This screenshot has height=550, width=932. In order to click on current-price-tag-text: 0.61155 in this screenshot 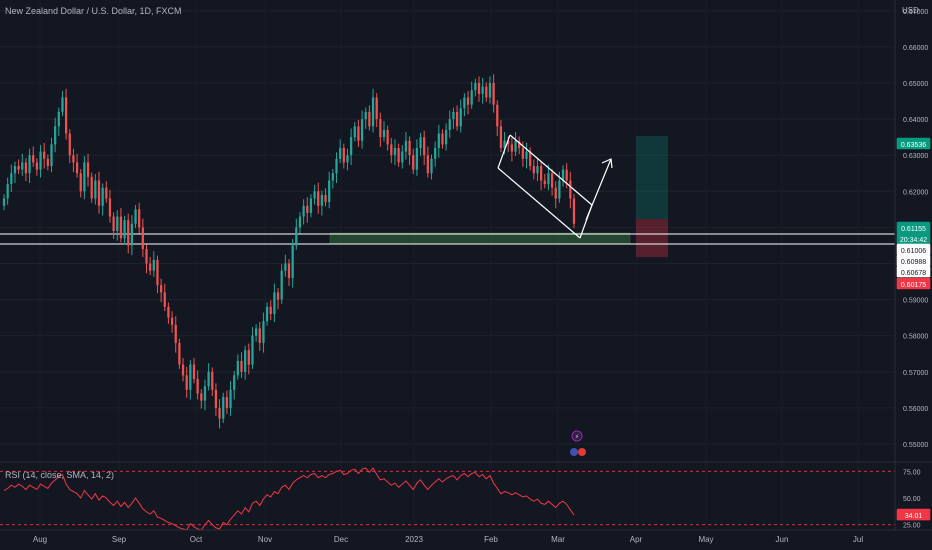, I will do `click(913, 229)`.